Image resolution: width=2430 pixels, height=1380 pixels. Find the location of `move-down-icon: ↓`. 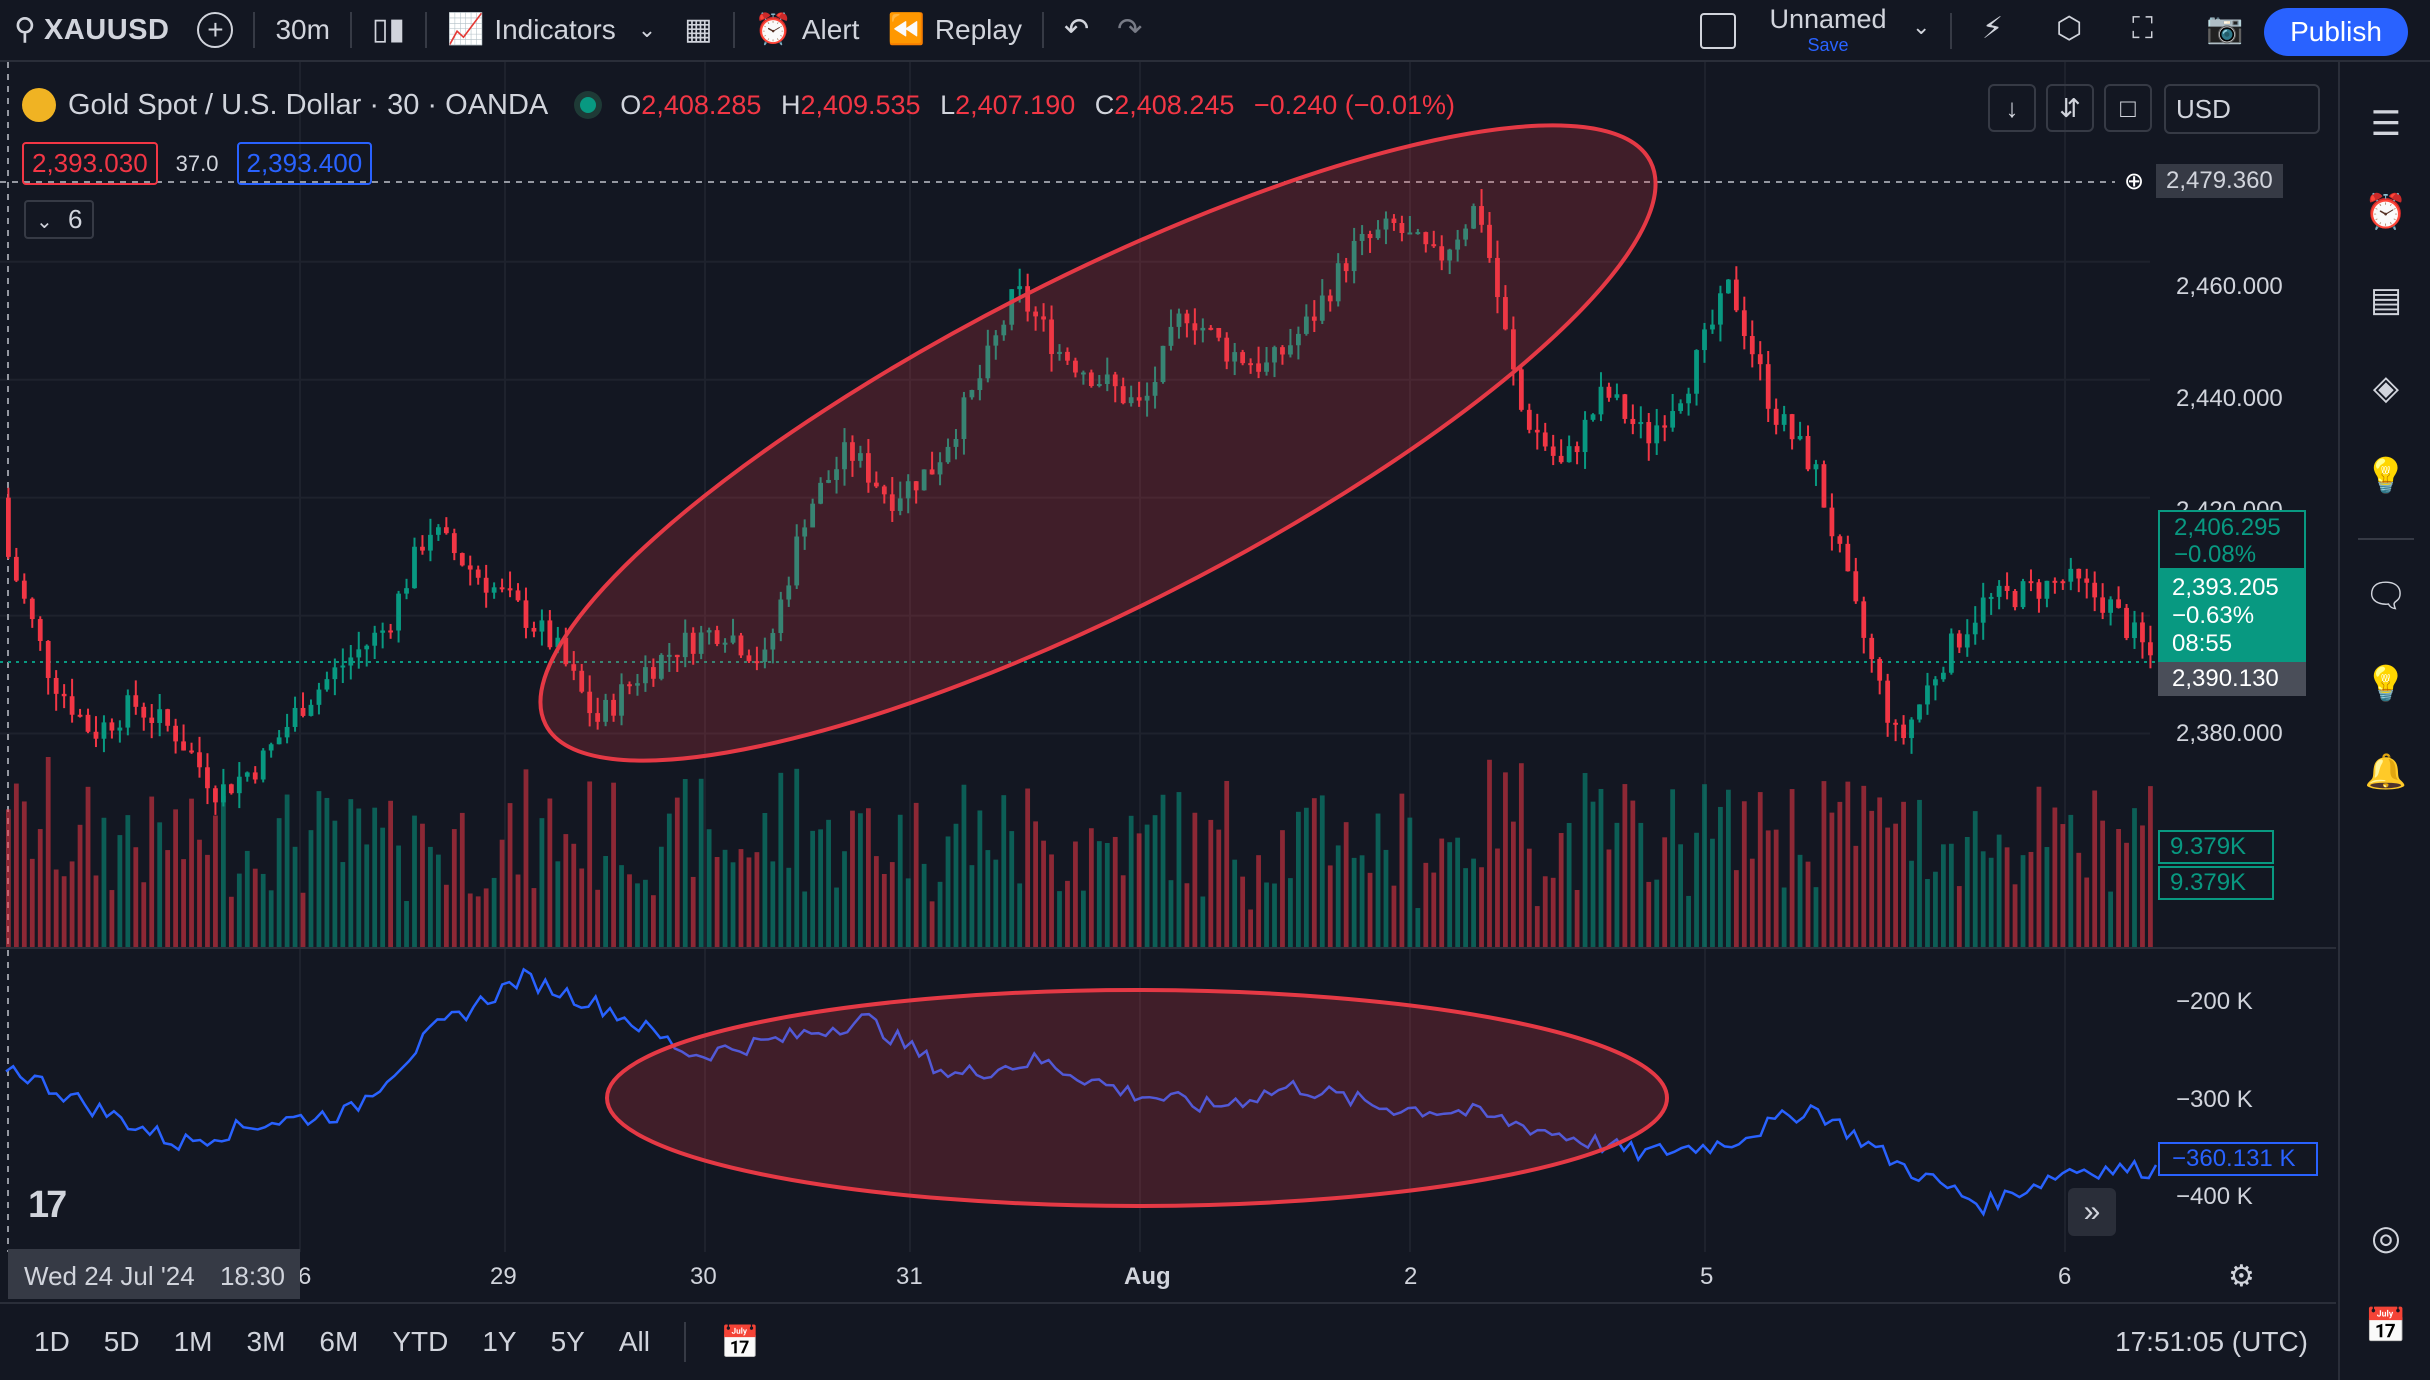

move-down-icon: ↓ is located at coordinates (2012, 108).